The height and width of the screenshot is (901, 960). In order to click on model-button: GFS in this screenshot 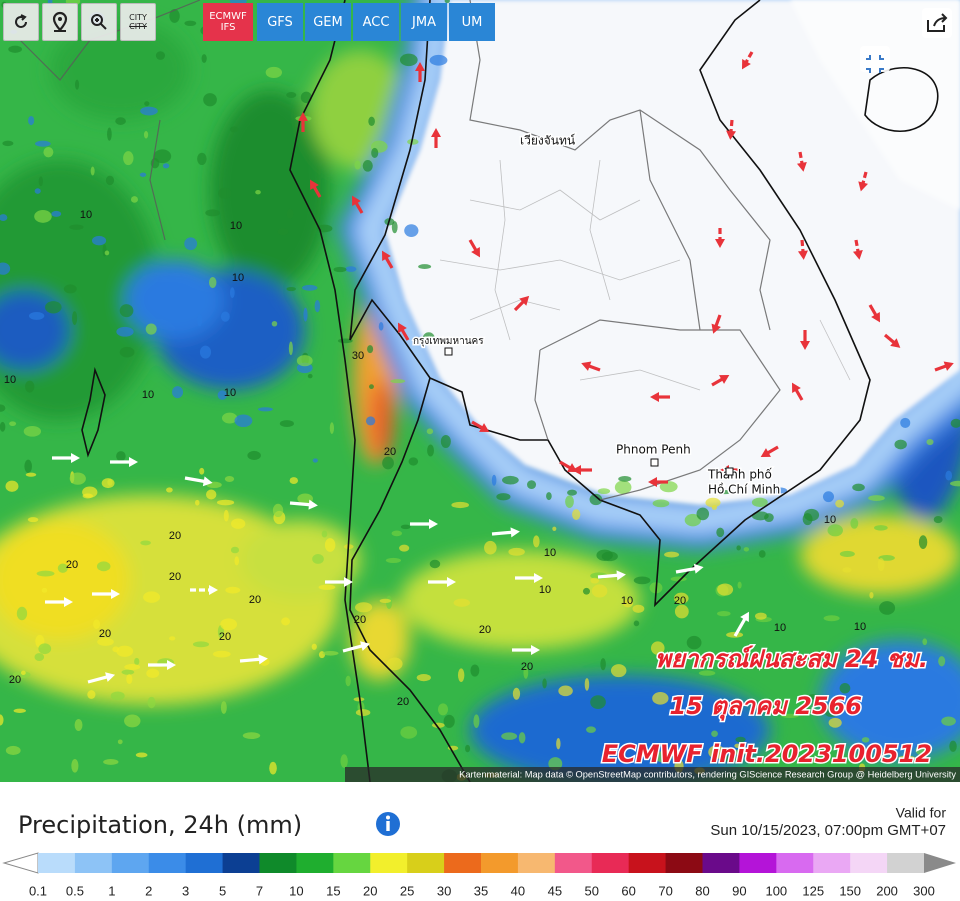, I will do `click(280, 22)`.